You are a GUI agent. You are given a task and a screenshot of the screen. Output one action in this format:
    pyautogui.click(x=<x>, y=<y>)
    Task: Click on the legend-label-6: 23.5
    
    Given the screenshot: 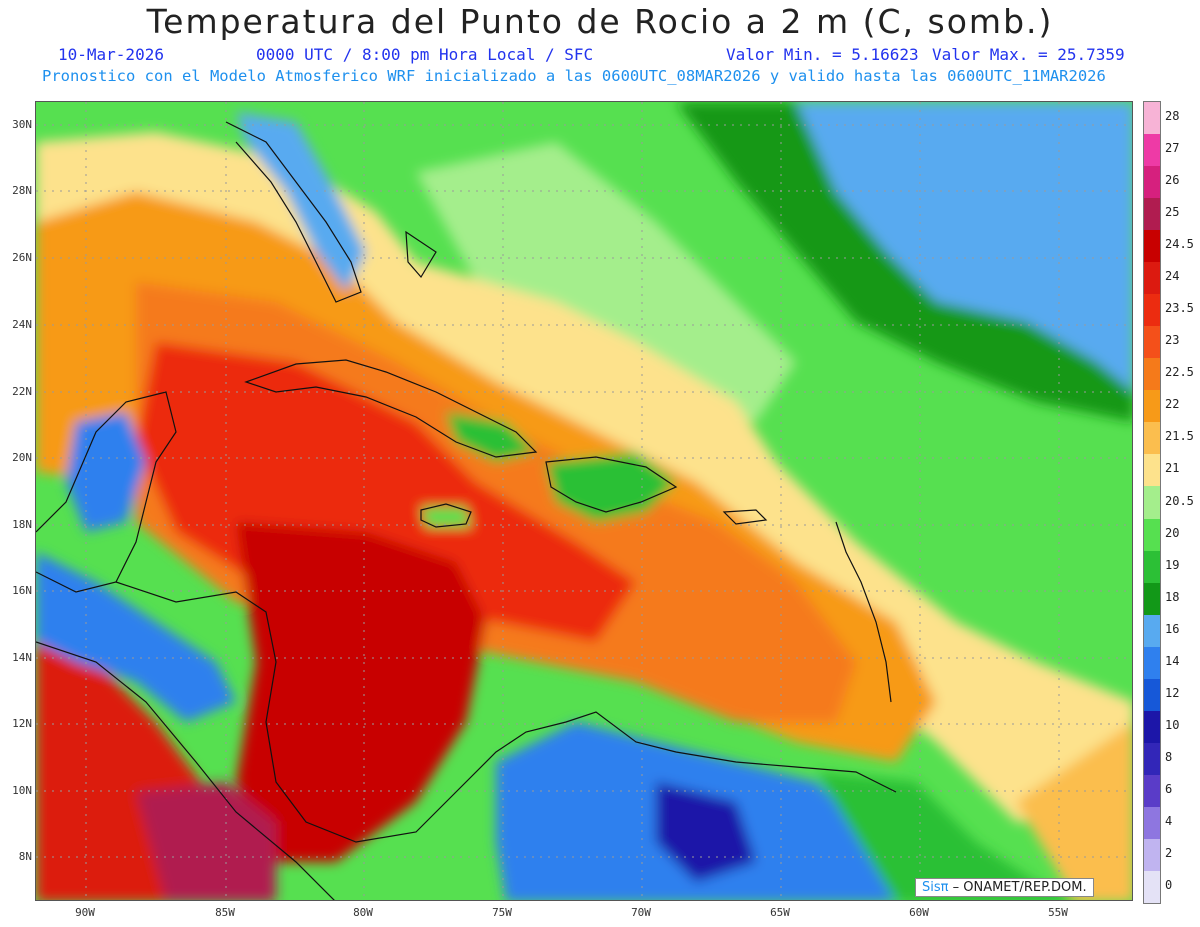 What is the action you would take?
    pyautogui.click(x=1179, y=308)
    